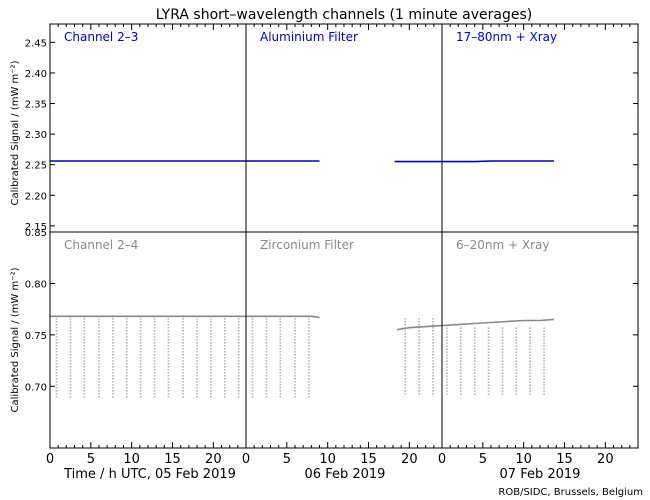 The width and height of the screenshot is (650, 500). Describe the element at coordinates (36, 227) in the screenshot. I see `y-tick-label-top: 2.15` at that location.